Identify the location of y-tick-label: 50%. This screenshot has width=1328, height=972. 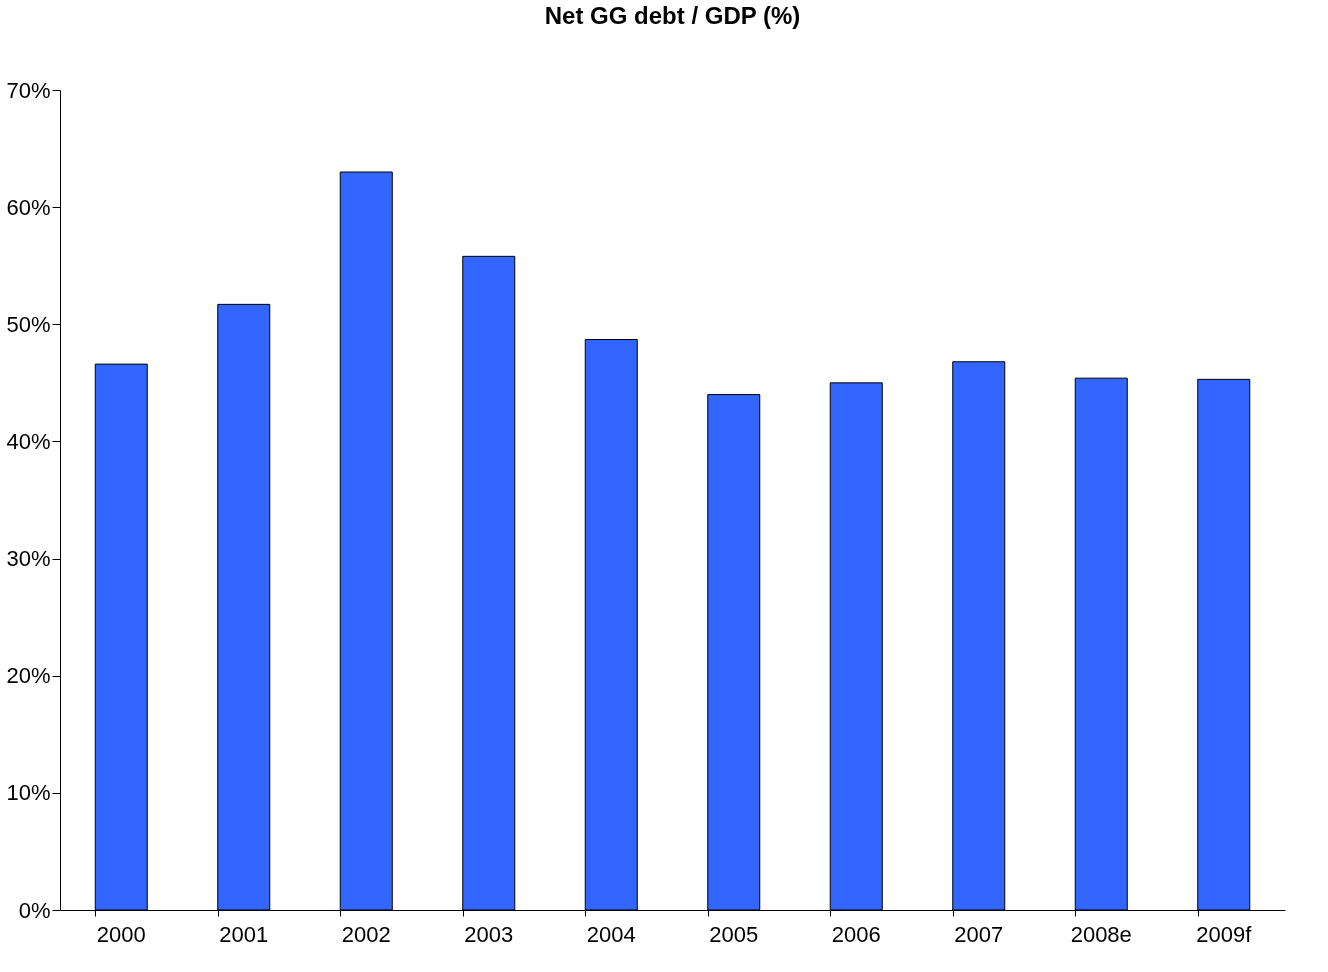
(28, 324).